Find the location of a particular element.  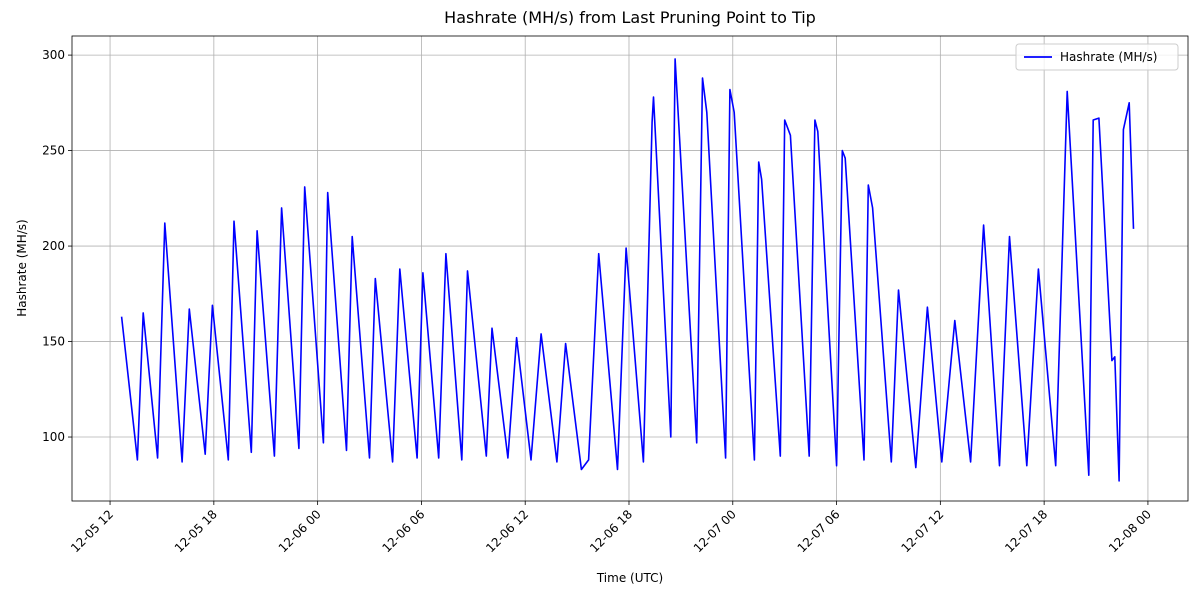

y-tick-label: 200 is located at coordinates (53, 246).